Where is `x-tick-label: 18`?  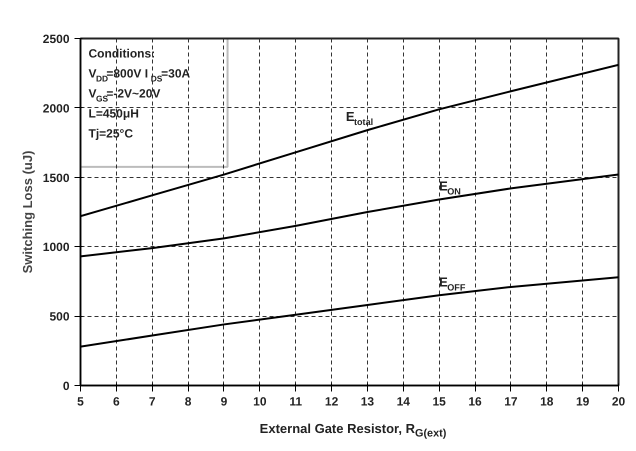 x-tick-label: 18 is located at coordinates (547, 401).